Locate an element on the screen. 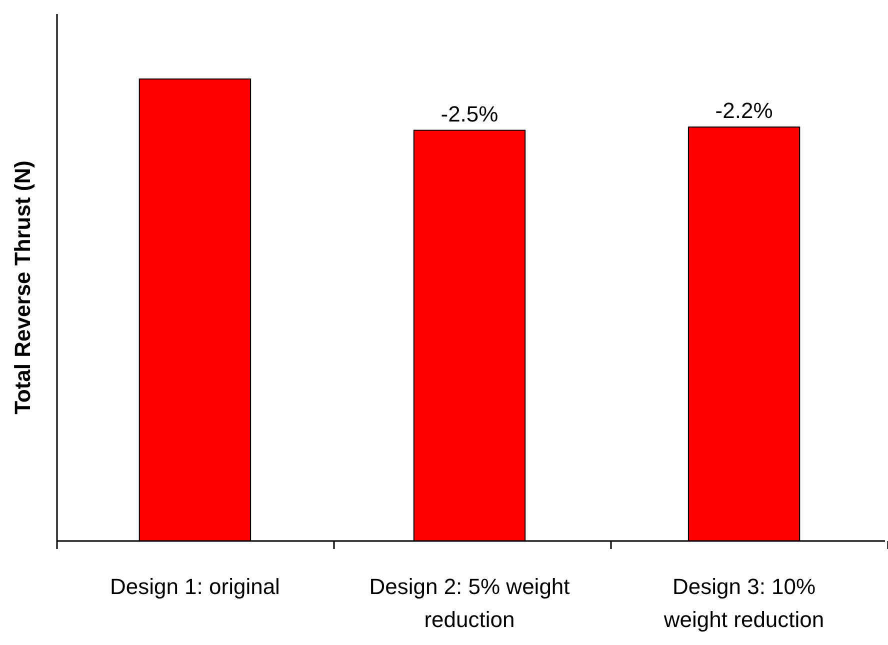  x-tick-label: Design 1: original is located at coordinates (195, 586).